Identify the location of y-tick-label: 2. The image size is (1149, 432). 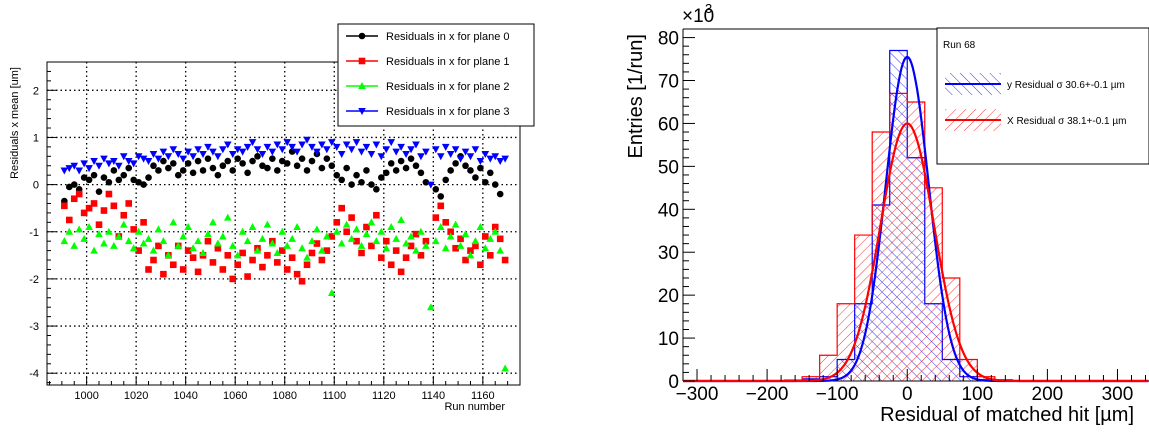
(36, 91).